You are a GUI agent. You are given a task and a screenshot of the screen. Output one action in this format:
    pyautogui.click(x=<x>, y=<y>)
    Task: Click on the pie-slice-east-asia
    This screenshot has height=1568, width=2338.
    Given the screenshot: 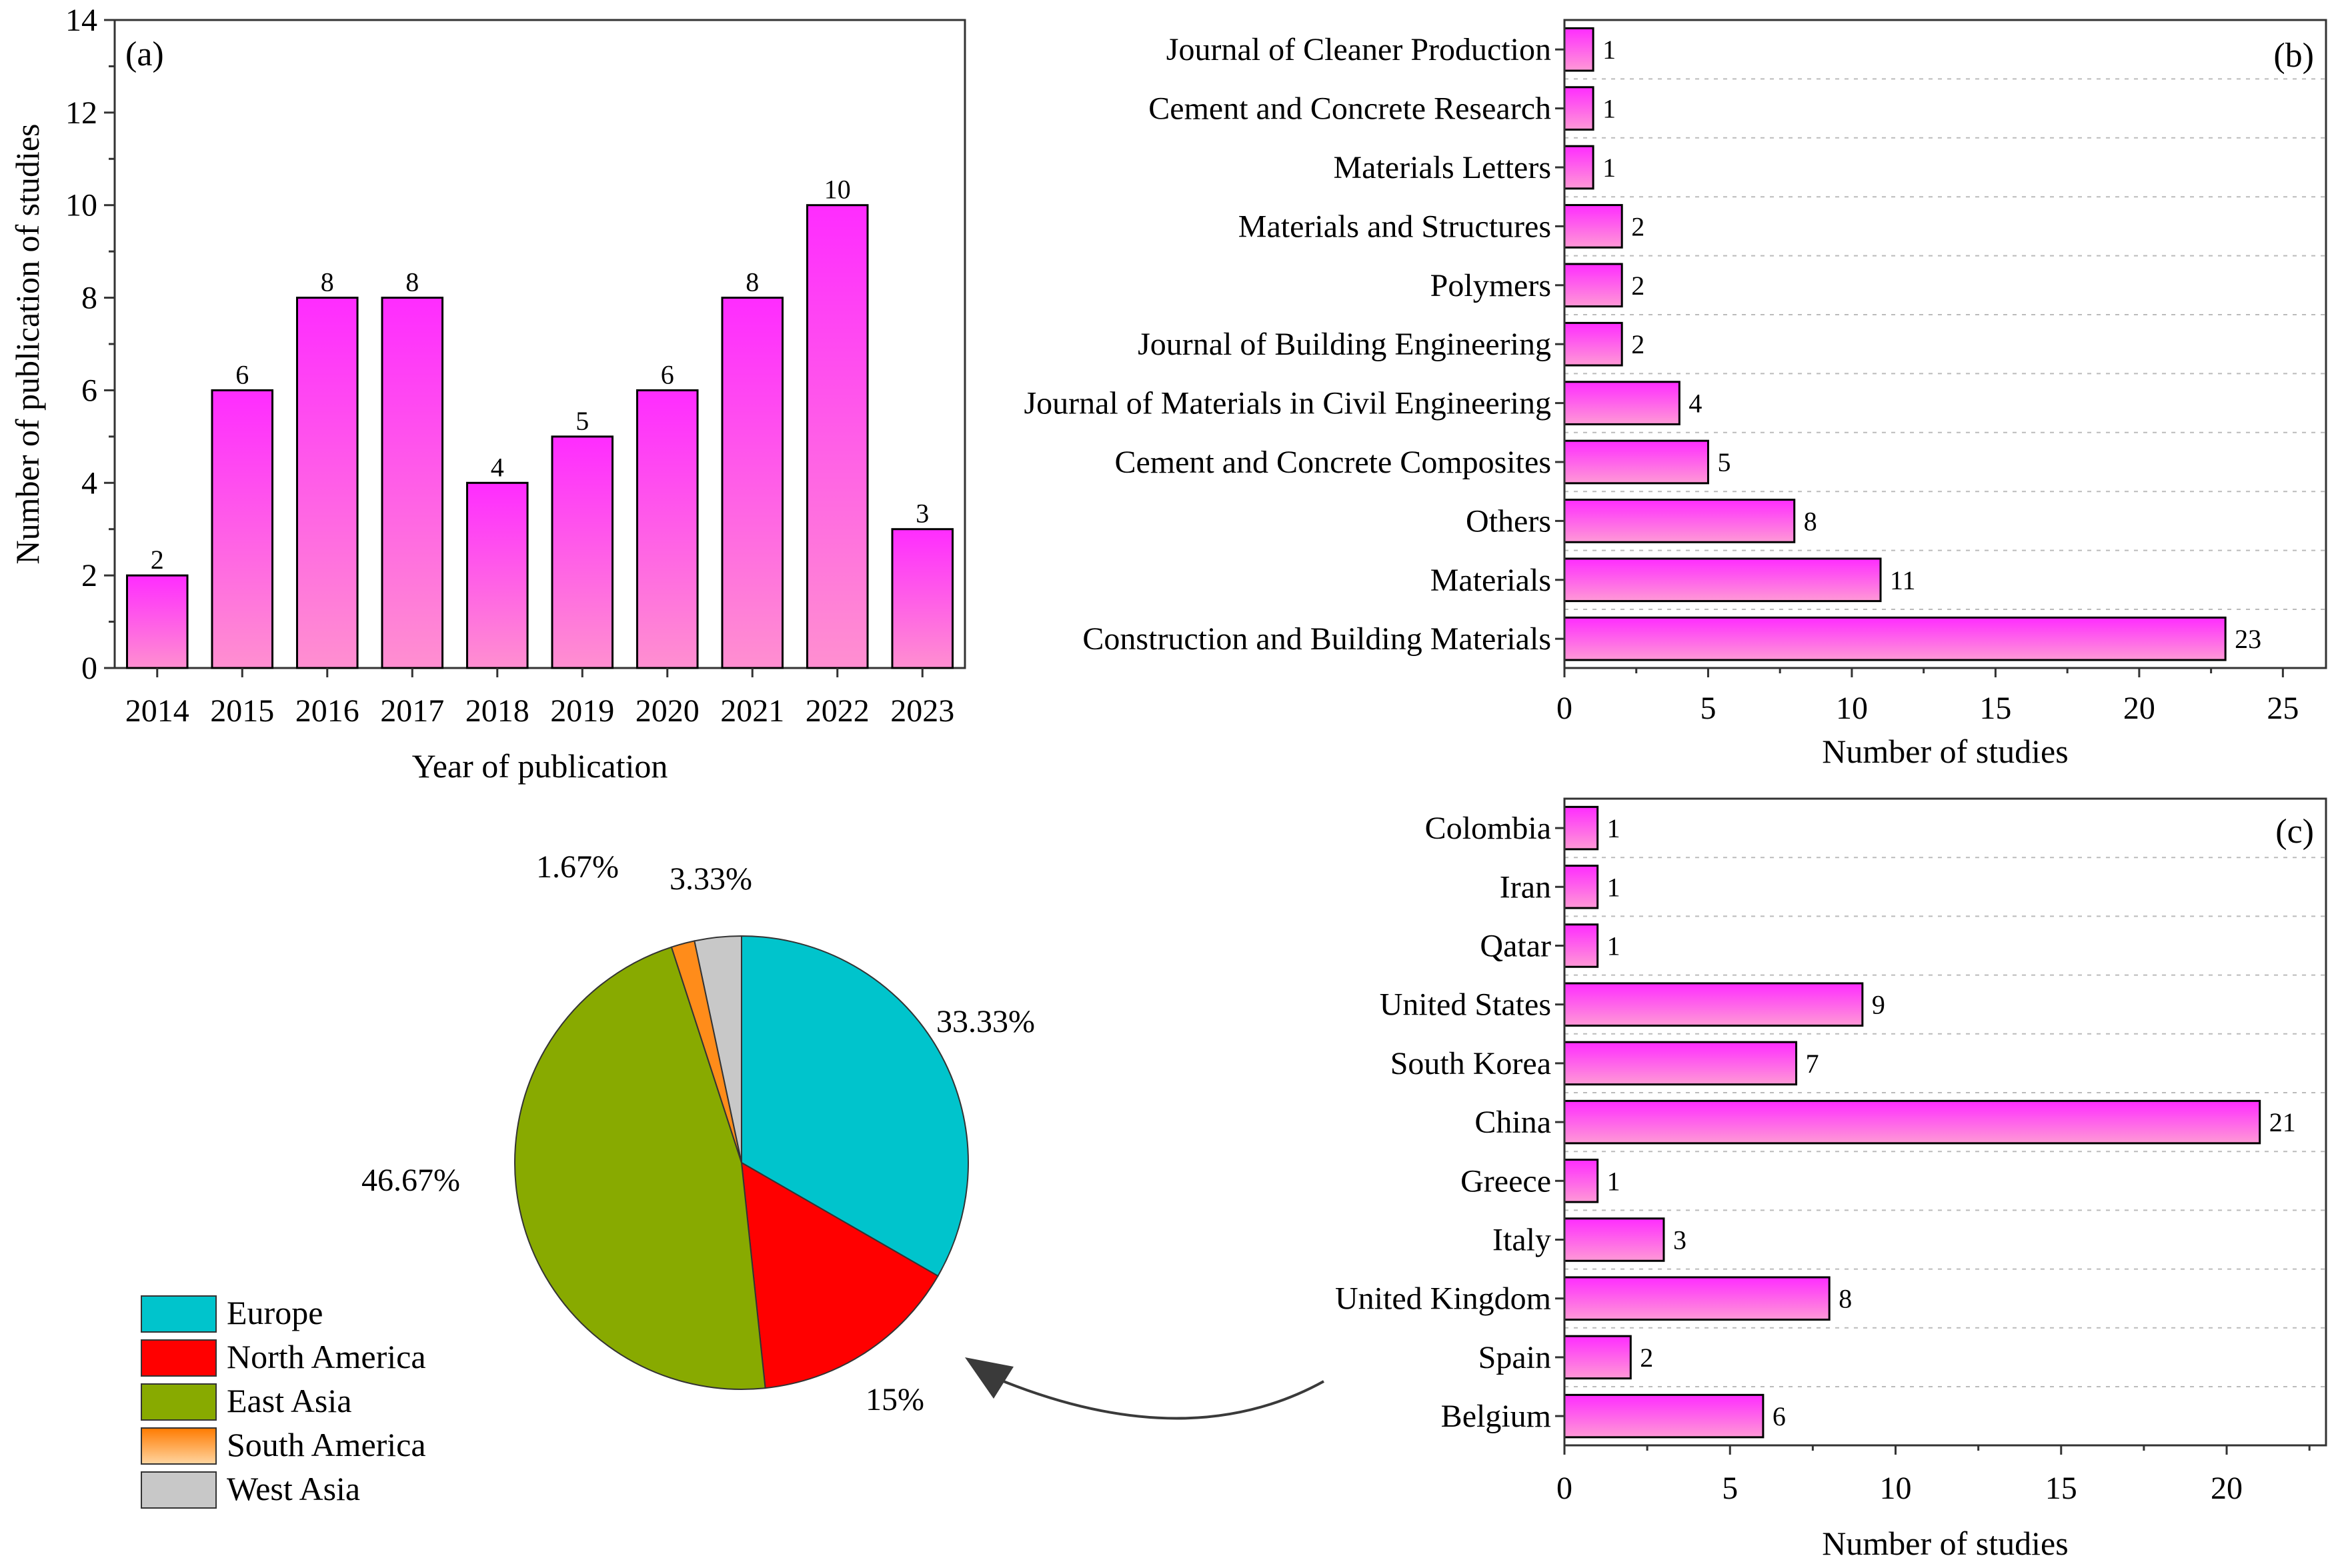 What is the action you would take?
    pyautogui.click(x=639, y=1168)
    